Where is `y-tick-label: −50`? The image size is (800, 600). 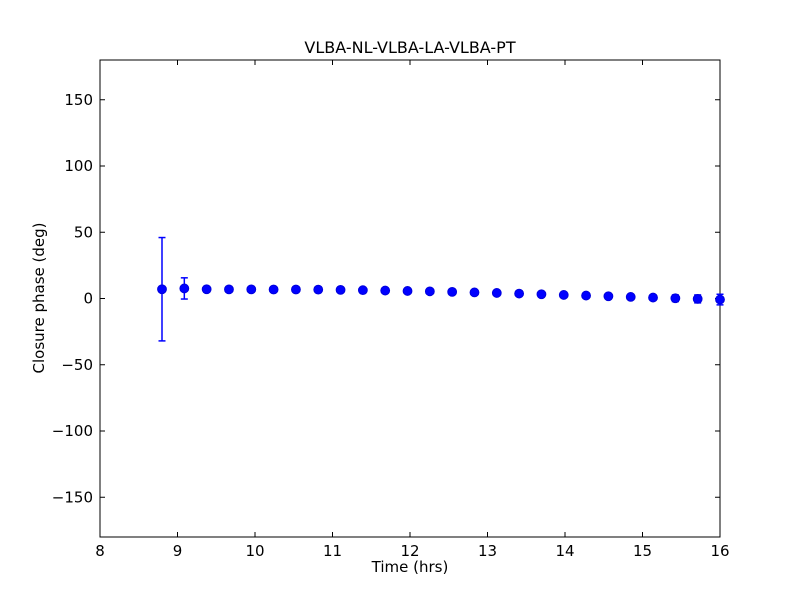 y-tick-label: −50 is located at coordinates (77, 365).